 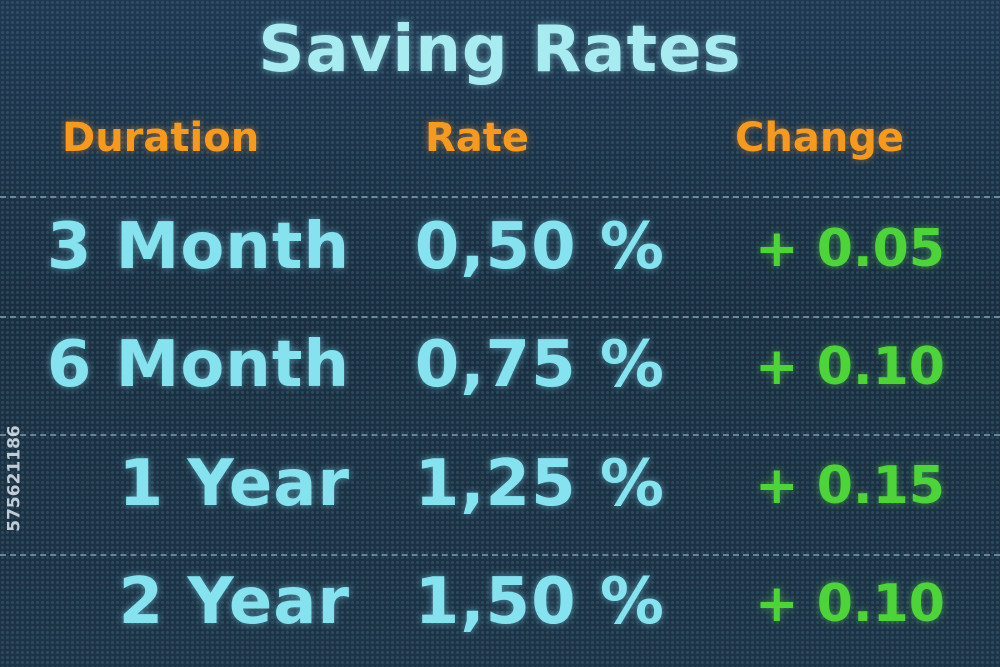 What do you see at coordinates (539, 365) in the screenshot?
I see `cell-rate: 0,75 %` at bounding box center [539, 365].